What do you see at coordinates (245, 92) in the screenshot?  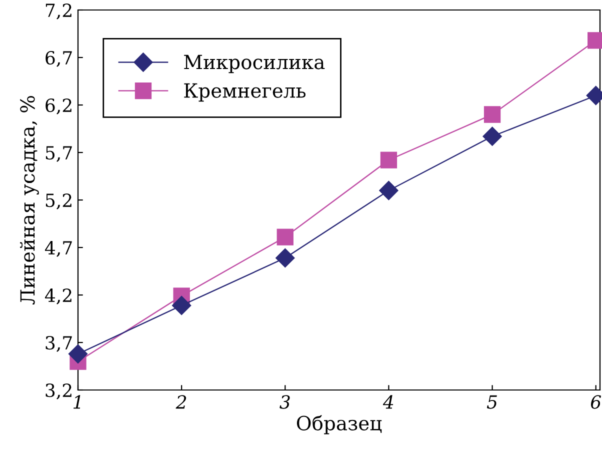 I see `legend-label: Кремнегель` at bounding box center [245, 92].